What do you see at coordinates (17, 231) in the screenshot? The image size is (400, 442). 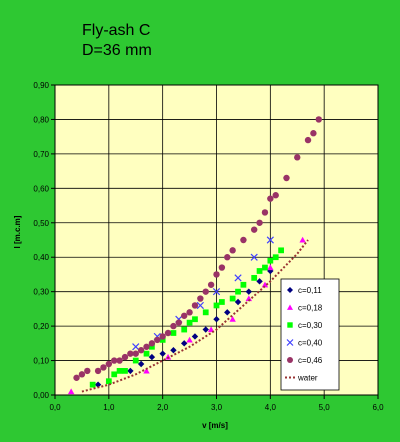 I see `y-axis-label: I [m.c.m]` at bounding box center [17, 231].